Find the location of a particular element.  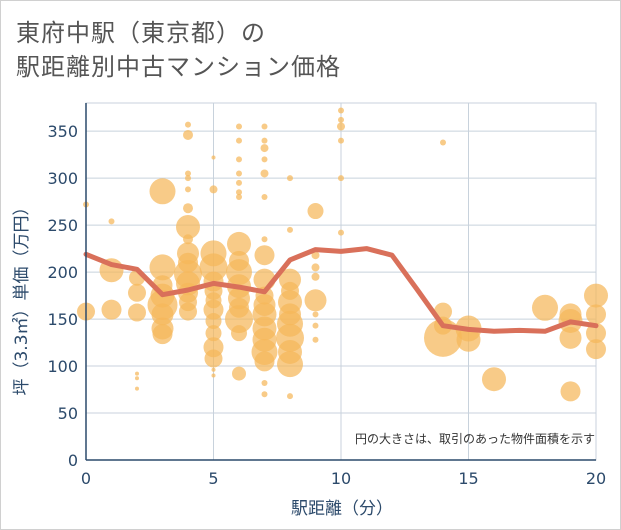

x-tick-label: 15 is located at coordinates (468, 478).